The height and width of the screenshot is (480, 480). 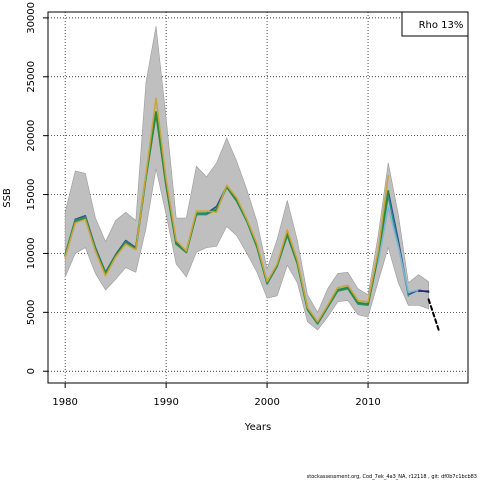 What do you see at coordinates (266, 402) in the screenshot?
I see `x-tick-label: 2000` at bounding box center [266, 402].